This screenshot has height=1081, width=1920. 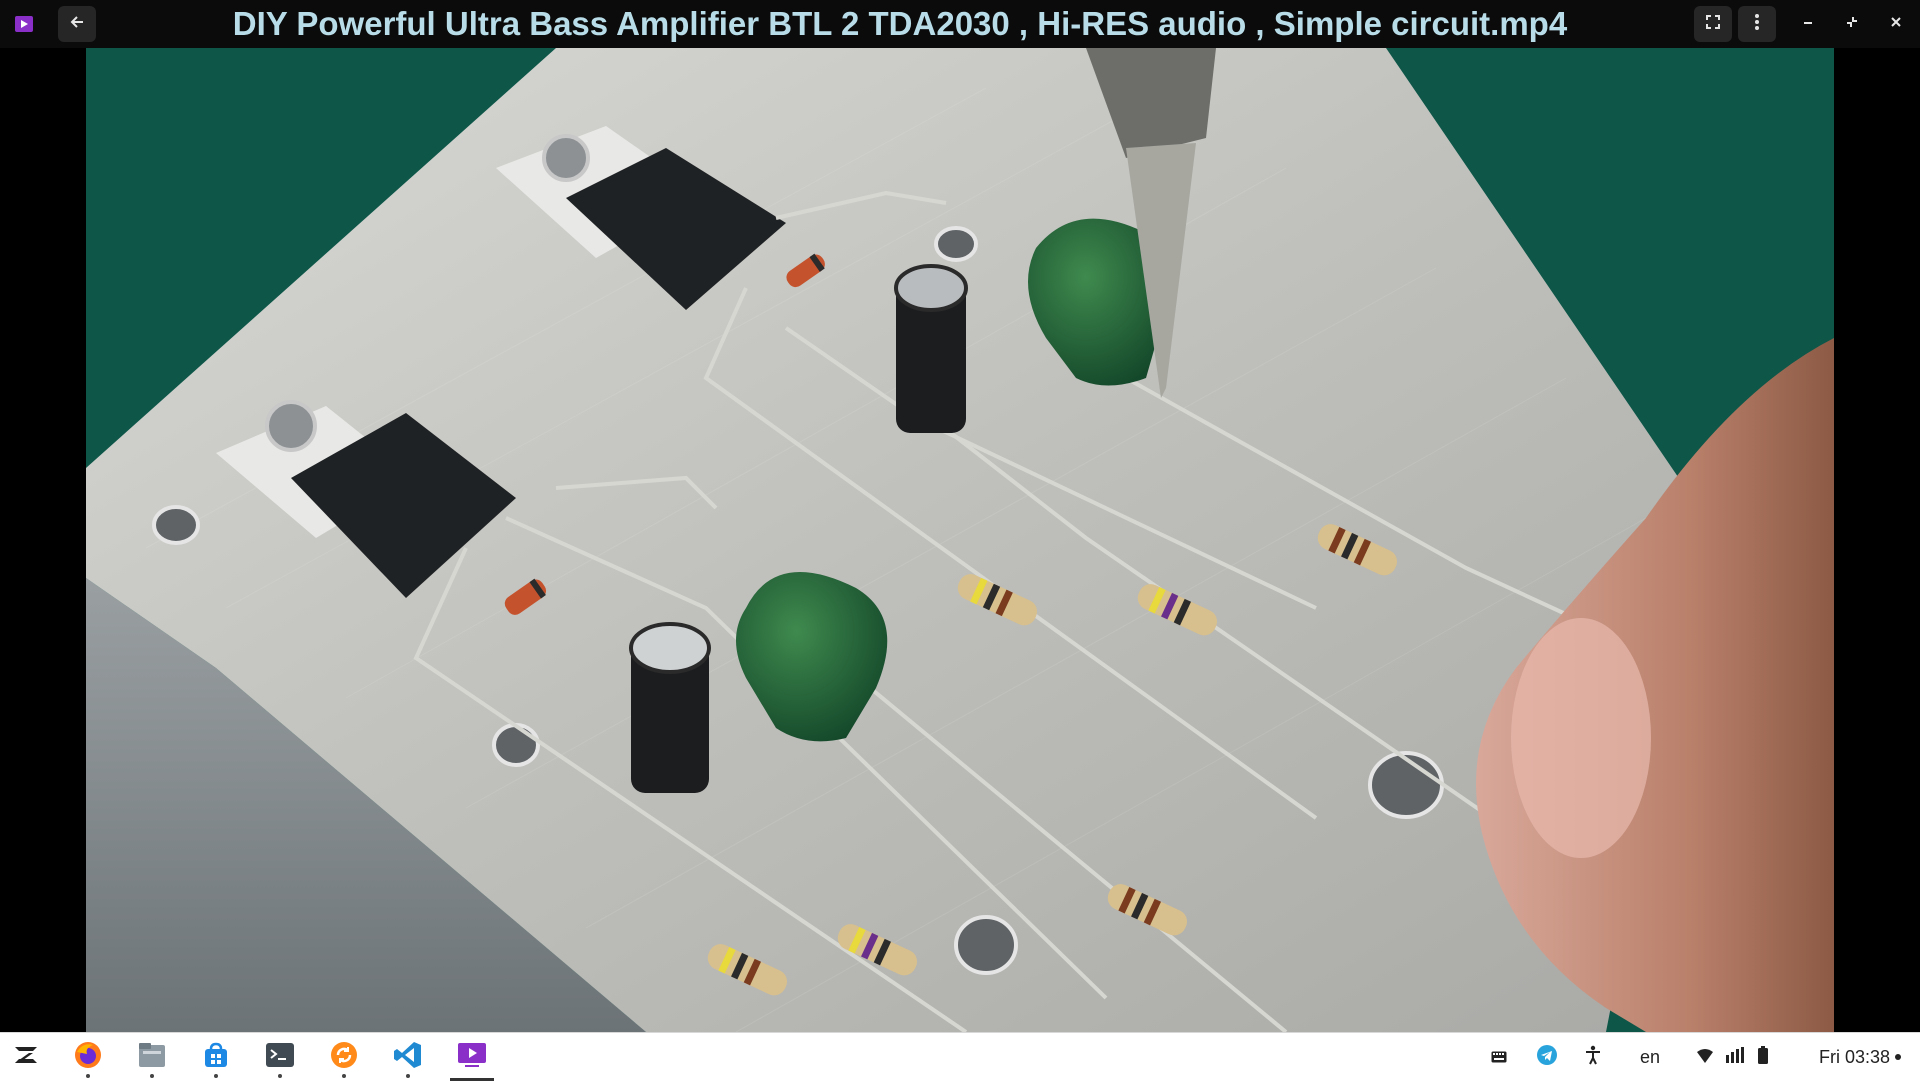 I want to click on taskbar-app-terminal, so click(x=280, y=1057).